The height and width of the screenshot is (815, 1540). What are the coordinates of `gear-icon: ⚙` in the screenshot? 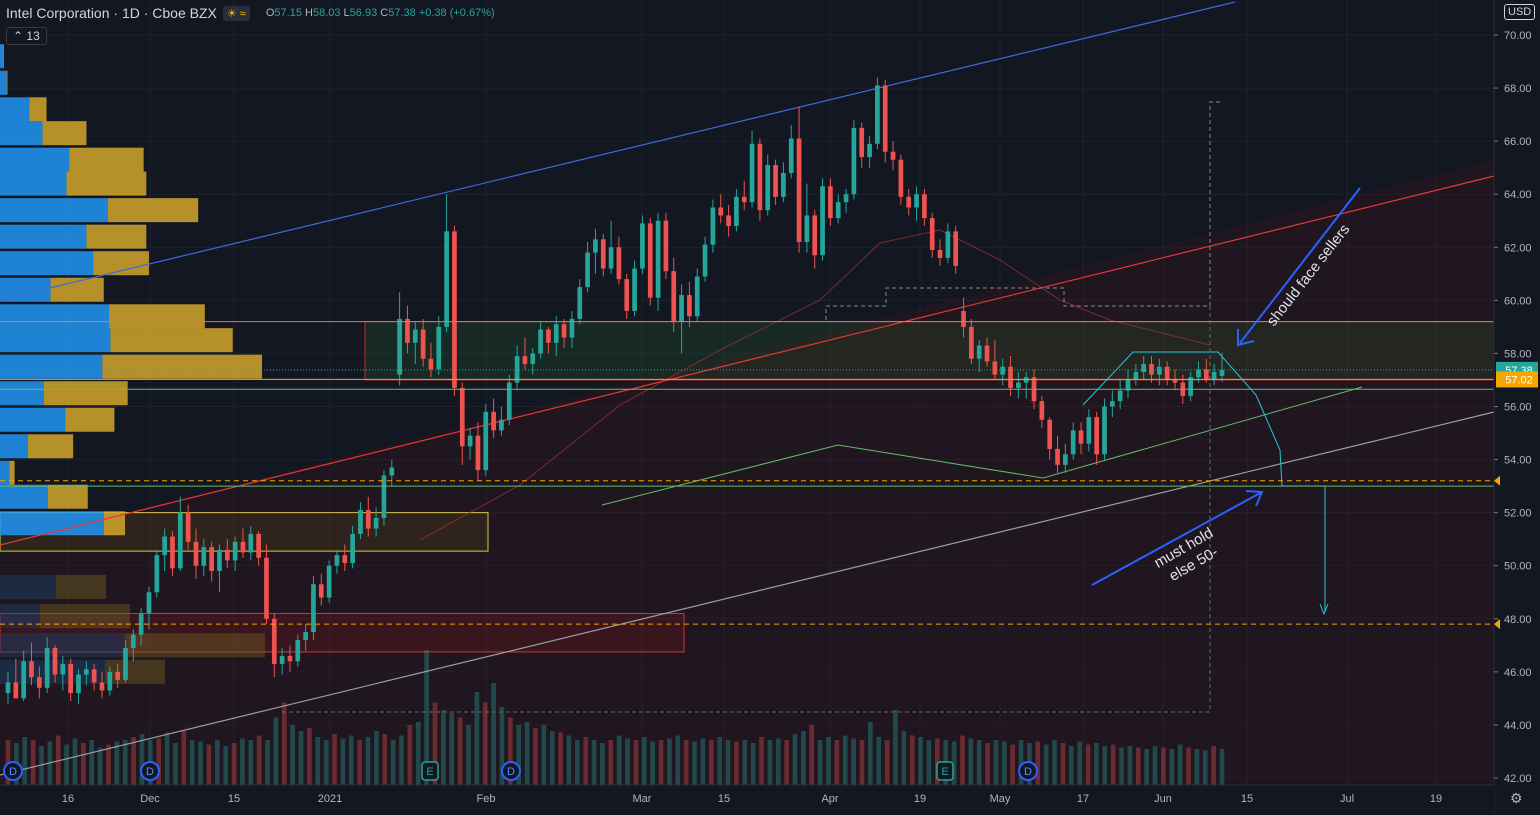 It's located at (1516, 798).